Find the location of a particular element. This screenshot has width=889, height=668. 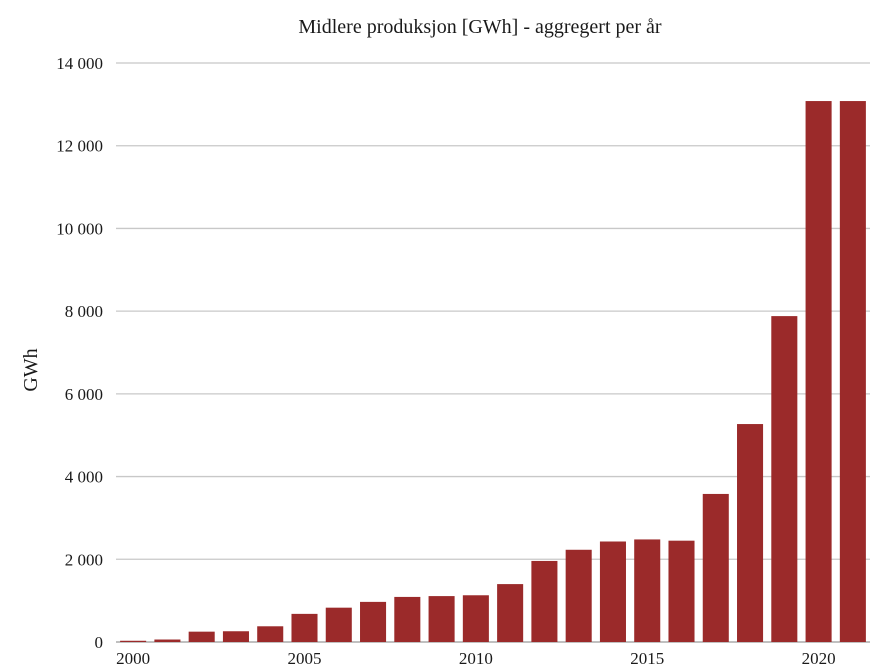

bar-2005 is located at coordinates (304, 627).